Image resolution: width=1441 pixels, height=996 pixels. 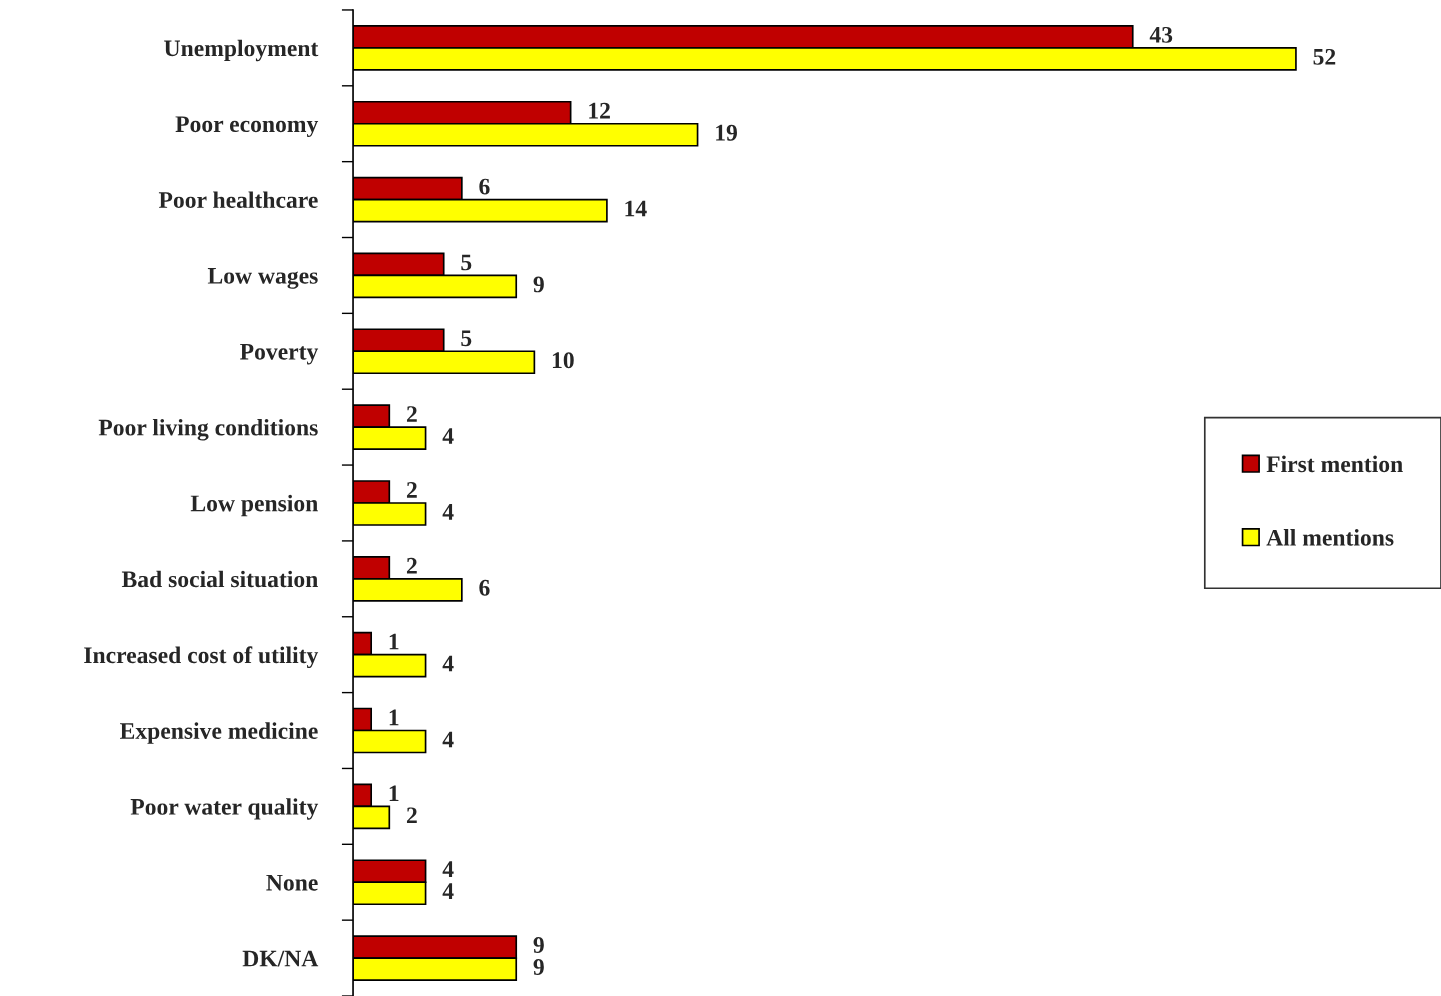 What do you see at coordinates (636, 208) in the screenshot?
I see `data-label: 14` at bounding box center [636, 208].